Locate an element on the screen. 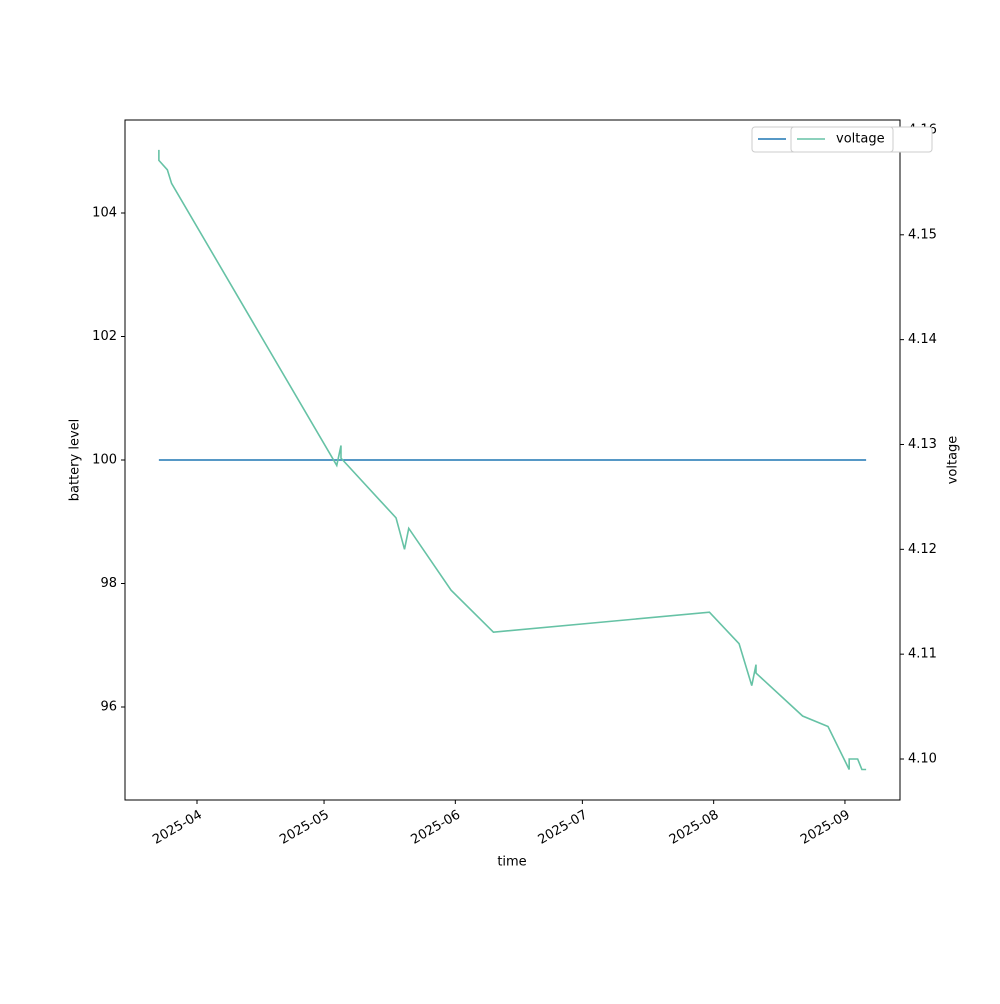 The height and width of the screenshot is (1004, 1000). x-tick-label: 2025-06 is located at coordinates (436, 828).